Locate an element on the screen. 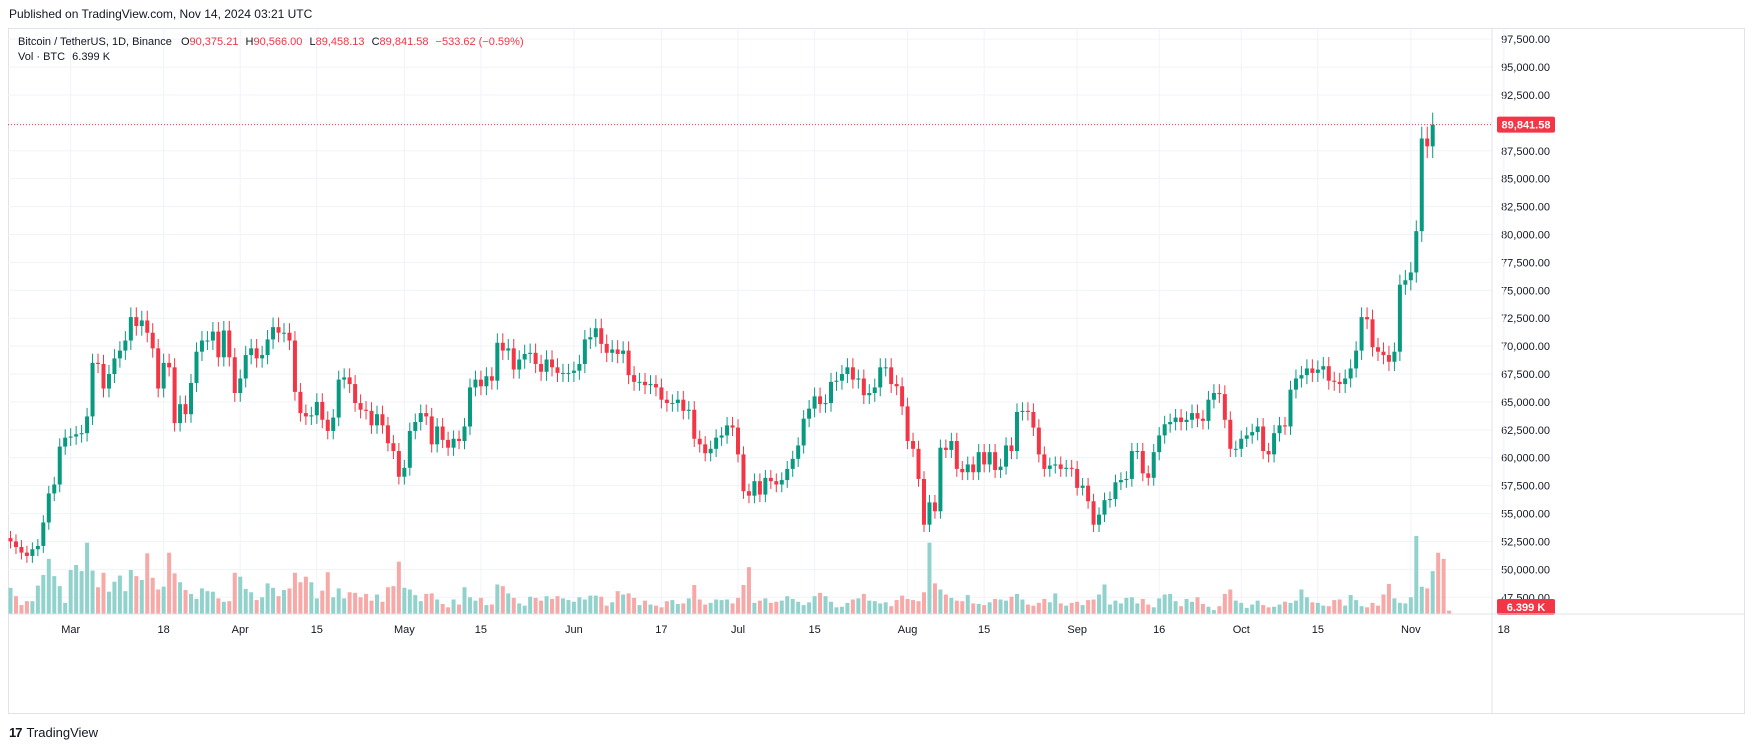 The height and width of the screenshot is (751, 1754). footer-brand: 17 TradingView is located at coordinates (53, 732).